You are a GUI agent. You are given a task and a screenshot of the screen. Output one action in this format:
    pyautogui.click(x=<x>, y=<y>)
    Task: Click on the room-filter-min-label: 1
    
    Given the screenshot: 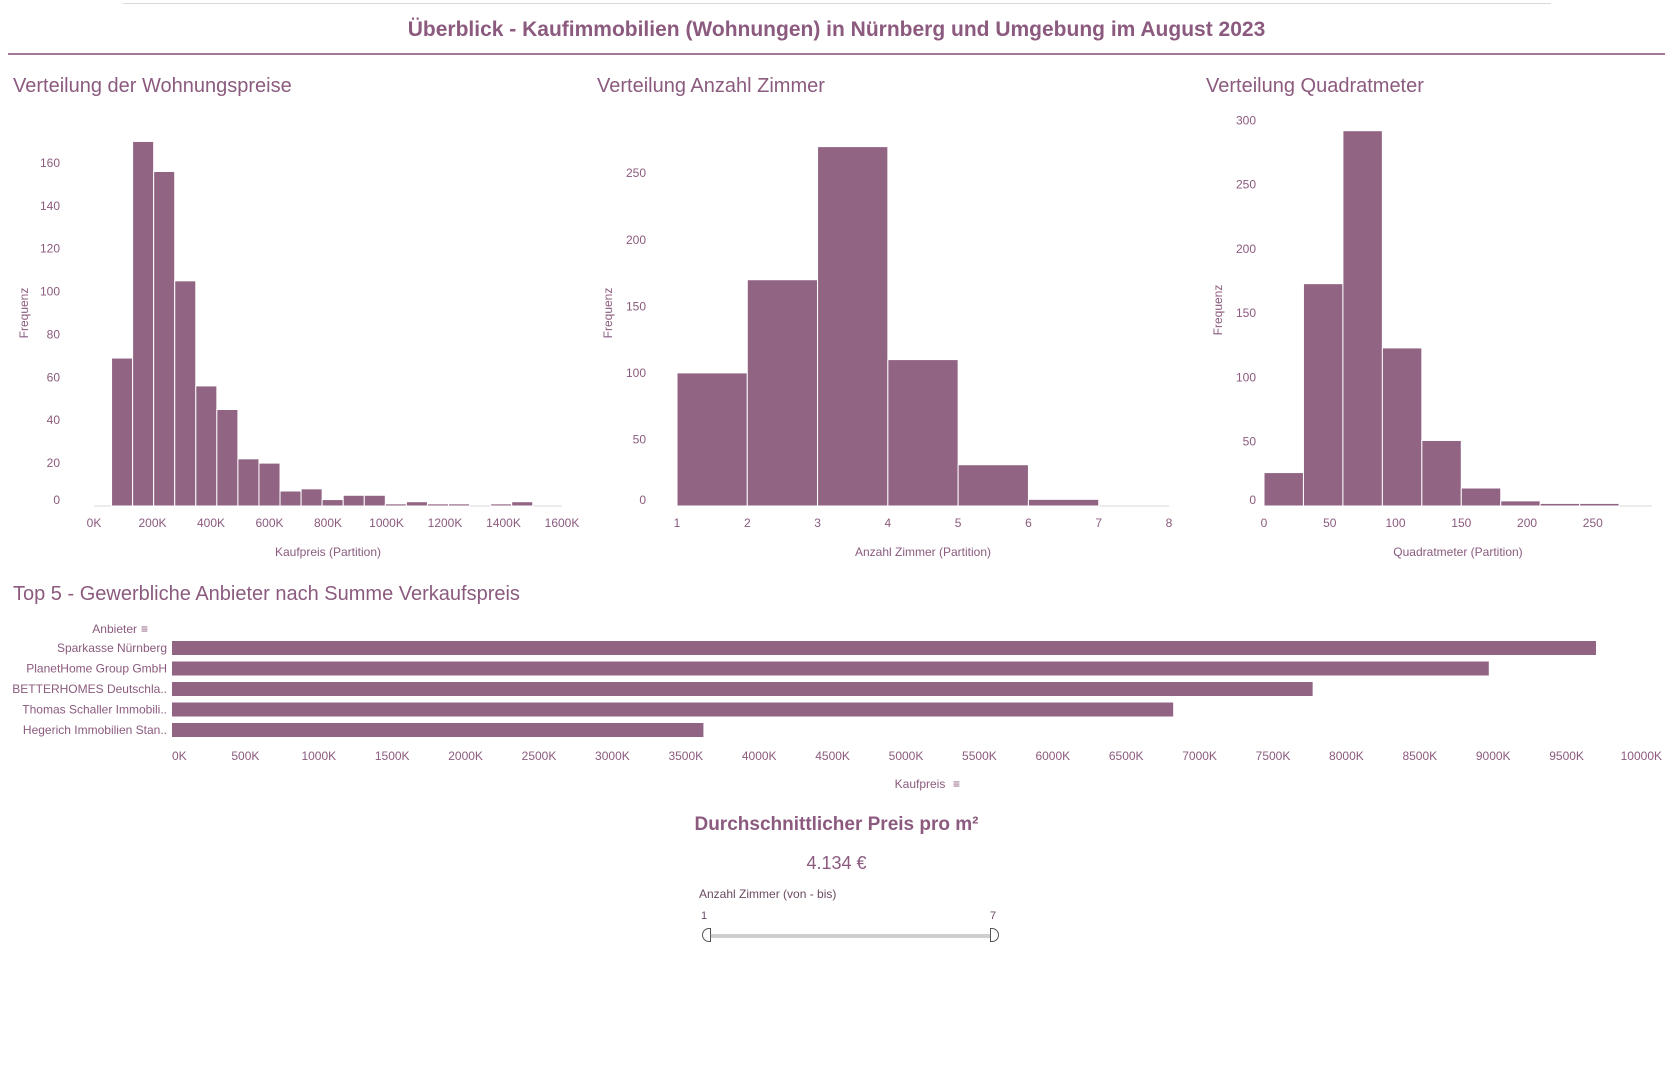 What is the action you would take?
    pyautogui.click(x=704, y=916)
    